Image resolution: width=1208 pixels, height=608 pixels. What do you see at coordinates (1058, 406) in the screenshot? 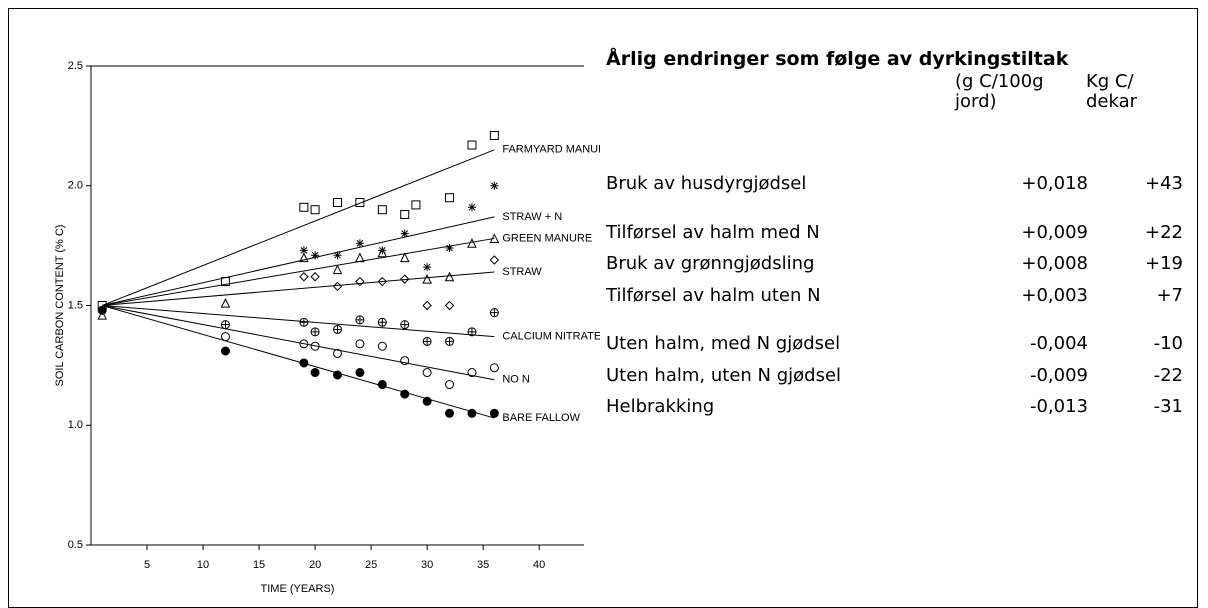
I see `cell: -0,013` at bounding box center [1058, 406].